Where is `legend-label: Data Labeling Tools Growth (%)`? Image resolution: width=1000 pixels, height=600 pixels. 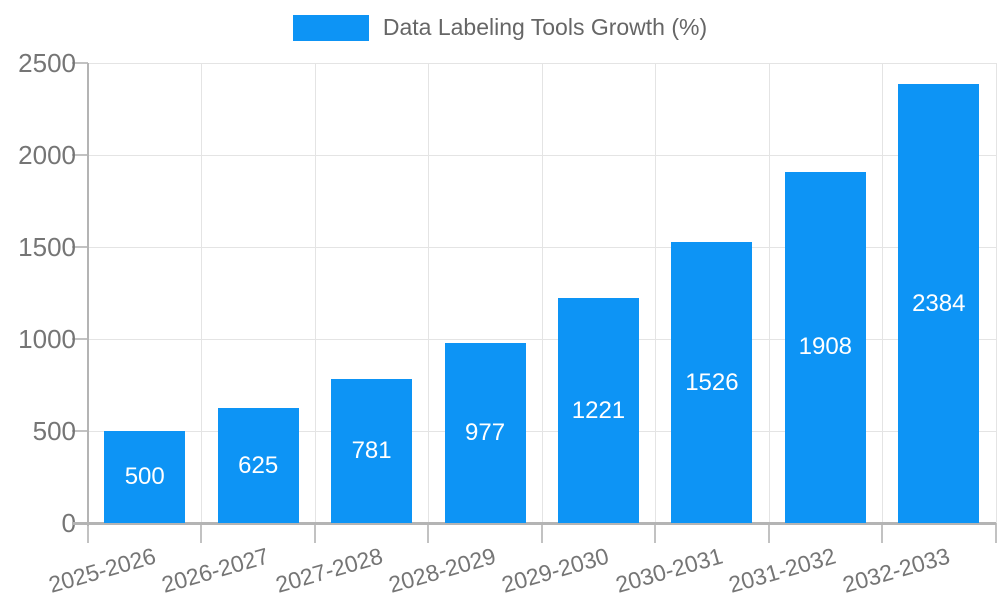
legend-label: Data Labeling Tools Growth (%) is located at coordinates (545, 27).